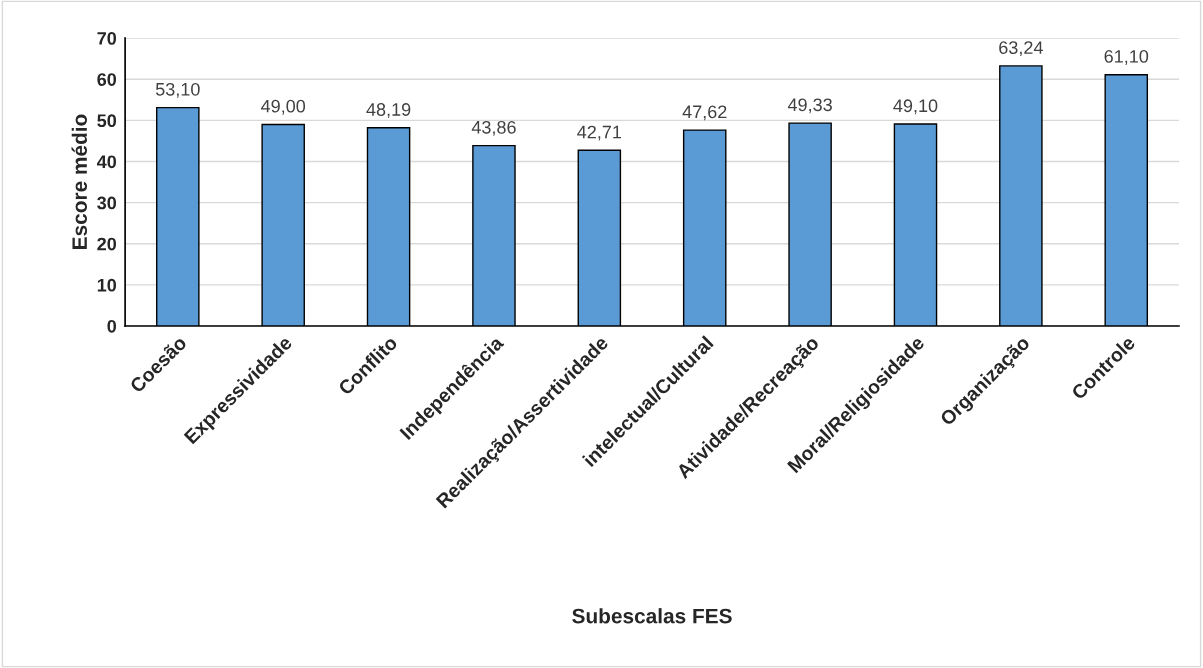 The width and height of the screenshot is (1203, 668). I want to click on y-tick-label: 60, so click(107, 79).